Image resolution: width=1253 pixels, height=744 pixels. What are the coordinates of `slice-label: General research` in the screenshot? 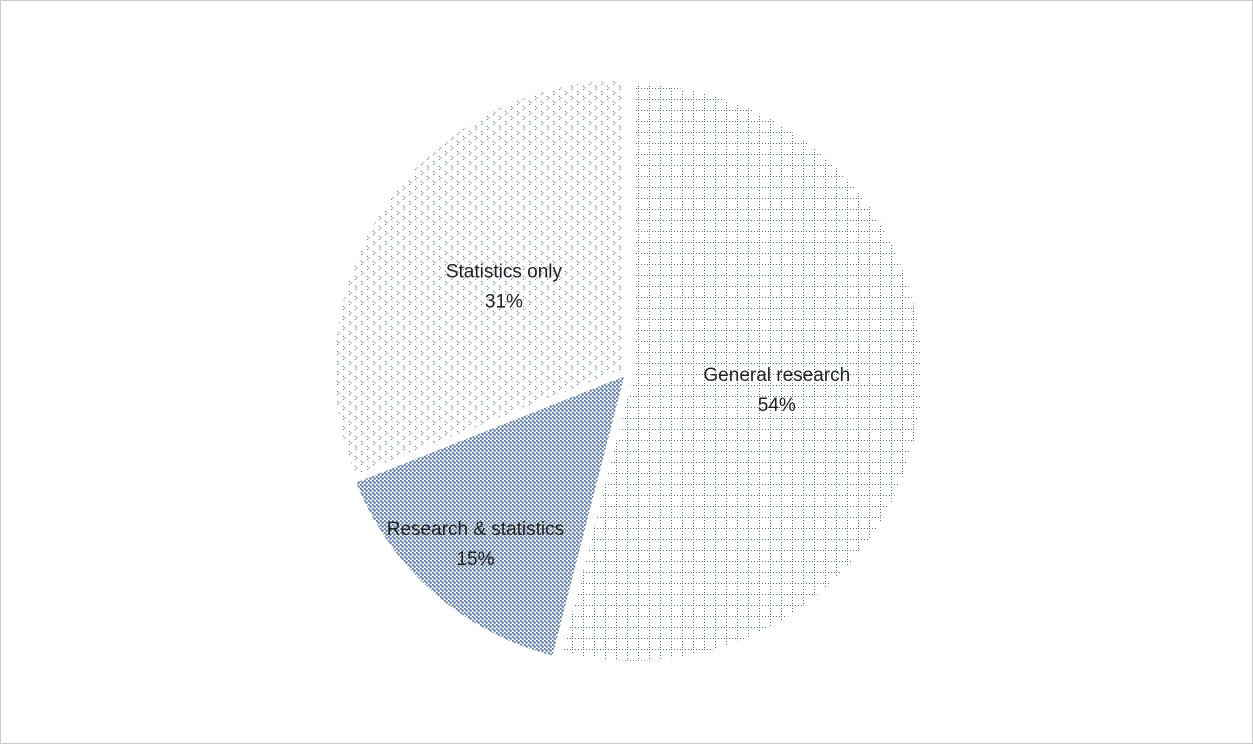 It's located at (776, 375).